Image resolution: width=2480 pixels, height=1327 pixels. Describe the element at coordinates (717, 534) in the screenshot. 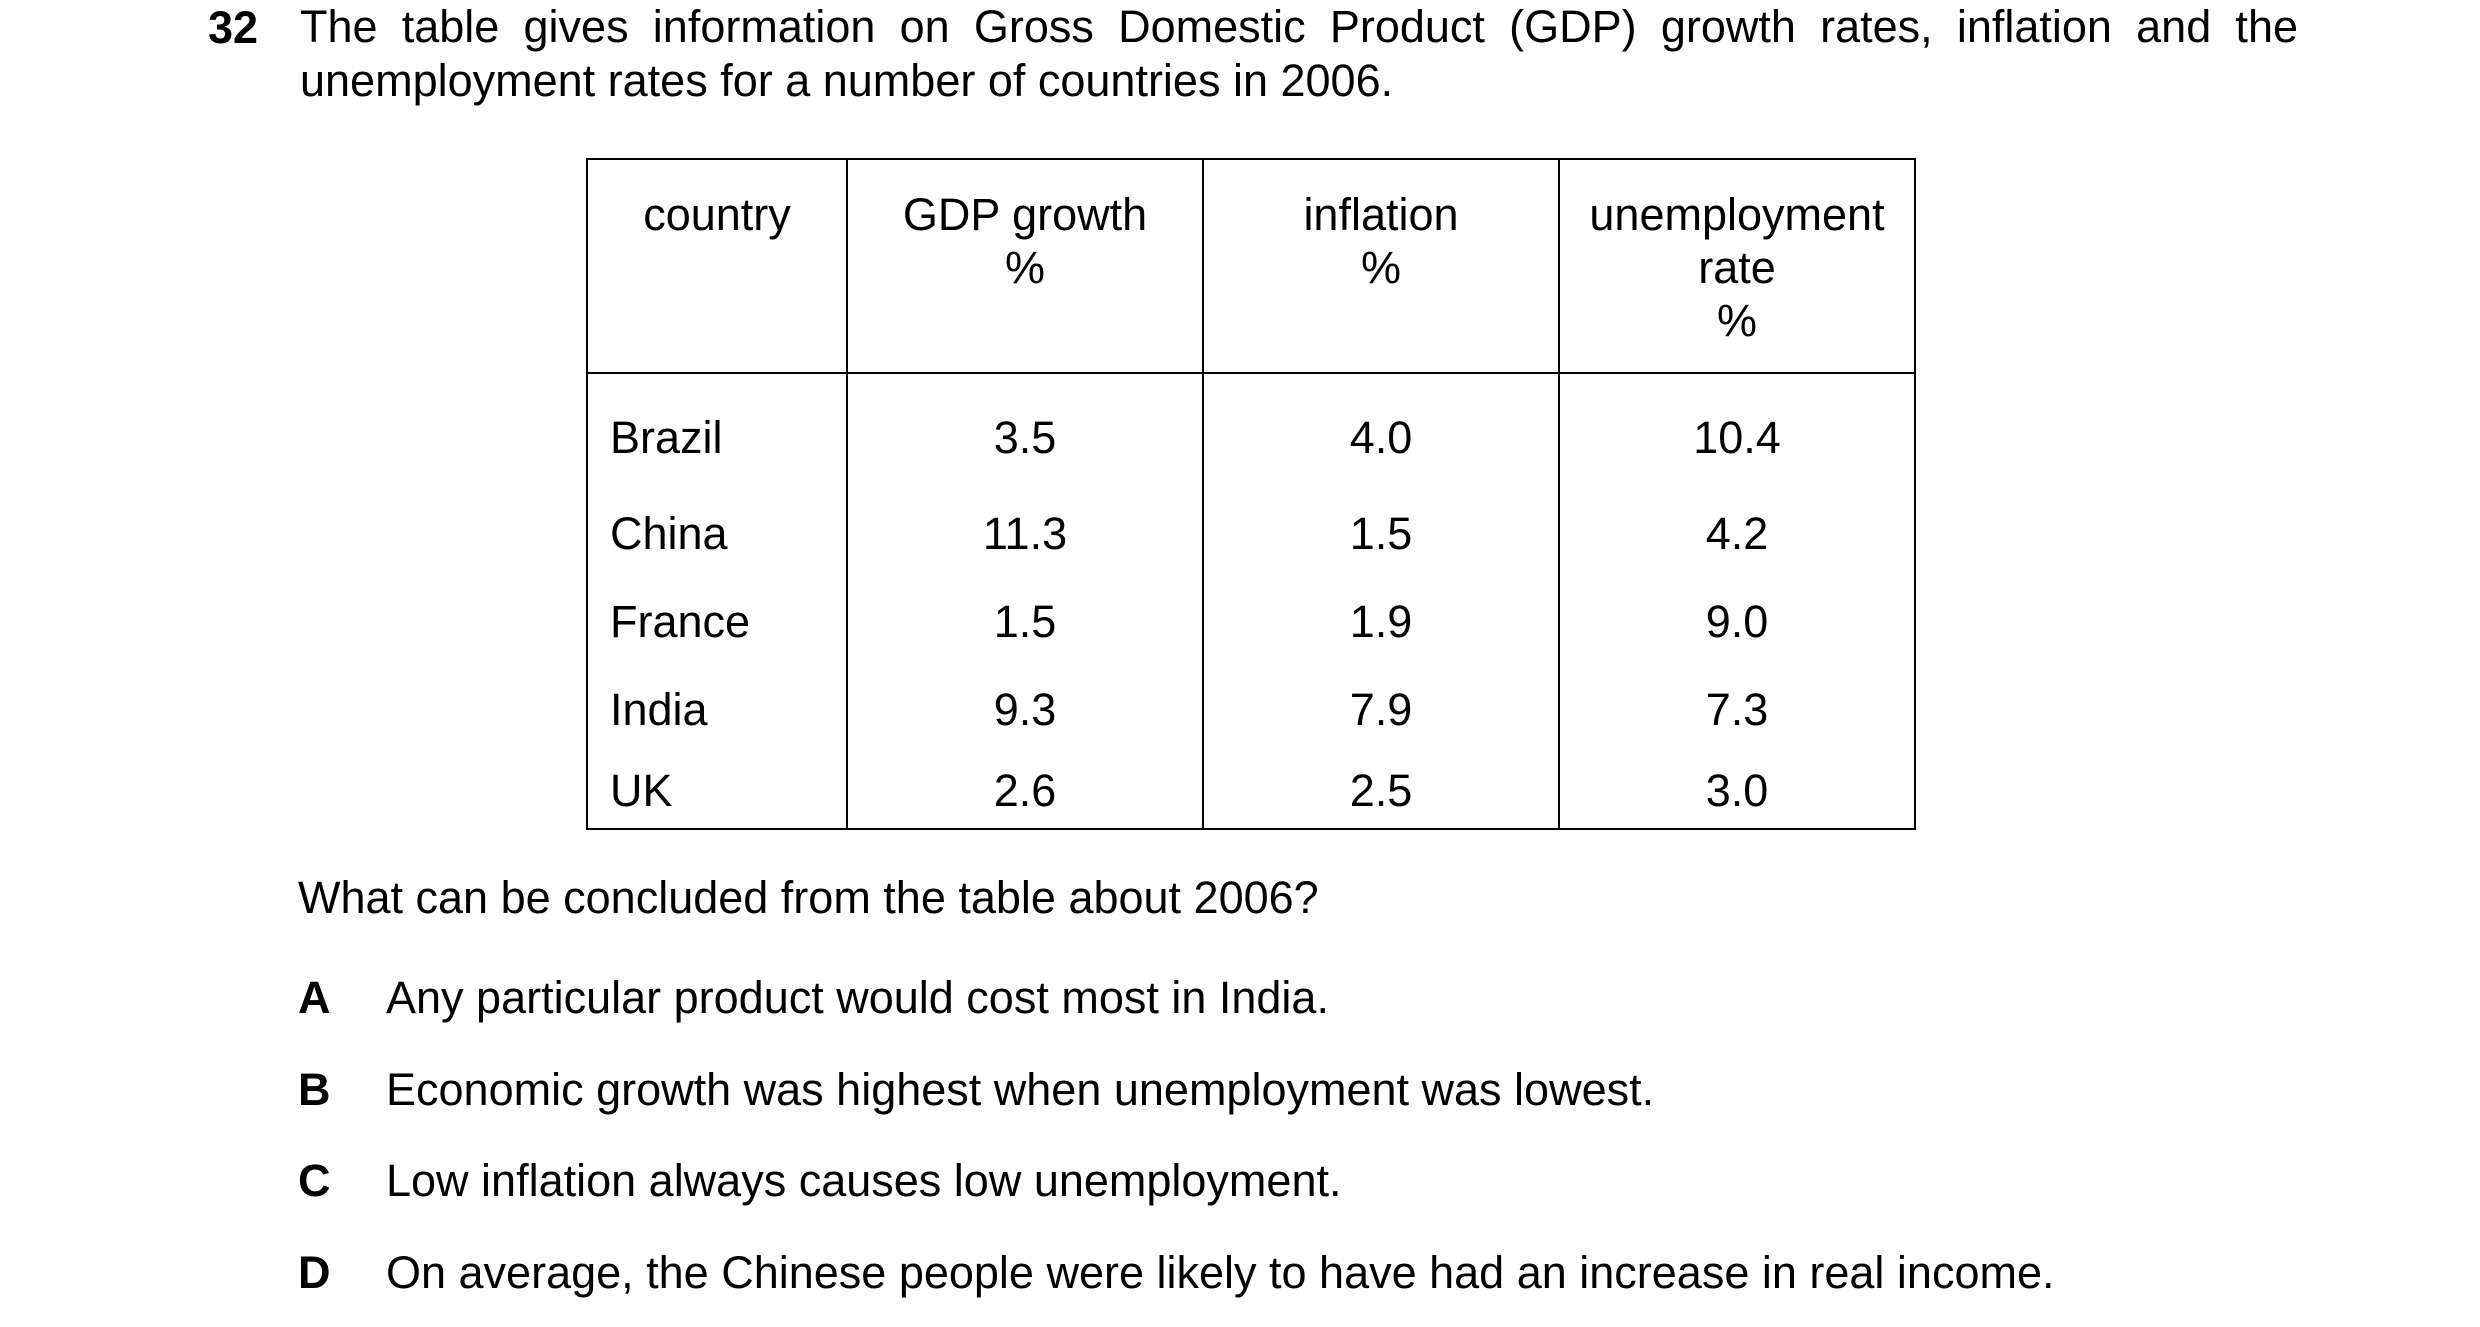

I see `country-cell: China` at that location.